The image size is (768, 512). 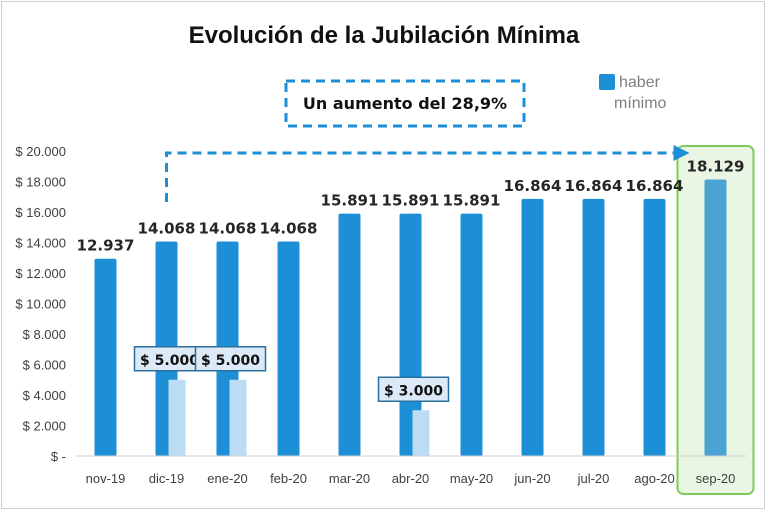 What do you see at coordinates (40, 182) in the screenshot?
I see `y-tick-label: $ 18.000` at bounding box center [40, 182].